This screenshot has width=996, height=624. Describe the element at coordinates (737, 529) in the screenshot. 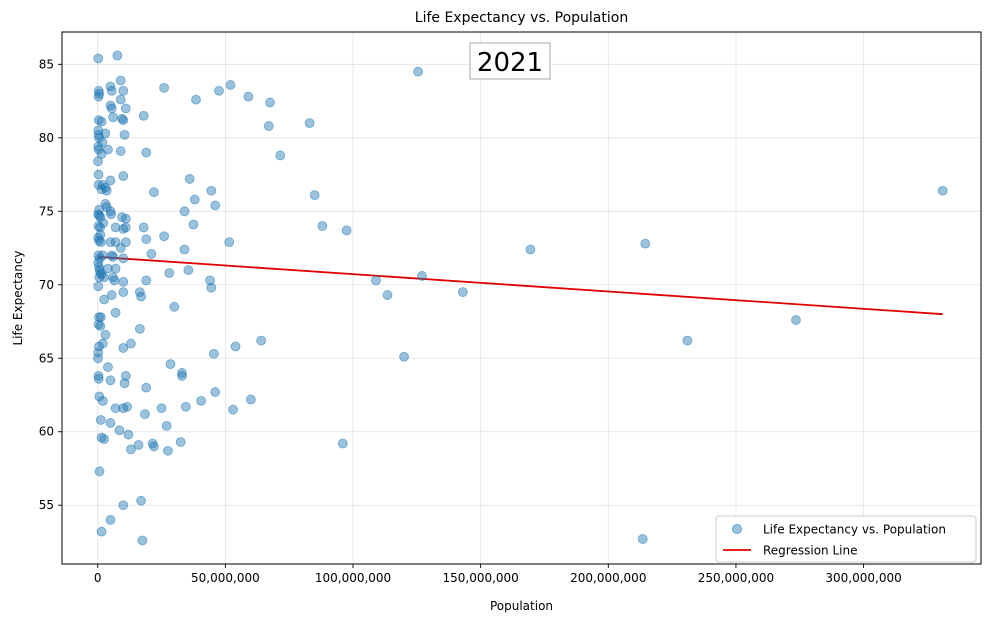

I see `legend-marker-scatter` at that location.